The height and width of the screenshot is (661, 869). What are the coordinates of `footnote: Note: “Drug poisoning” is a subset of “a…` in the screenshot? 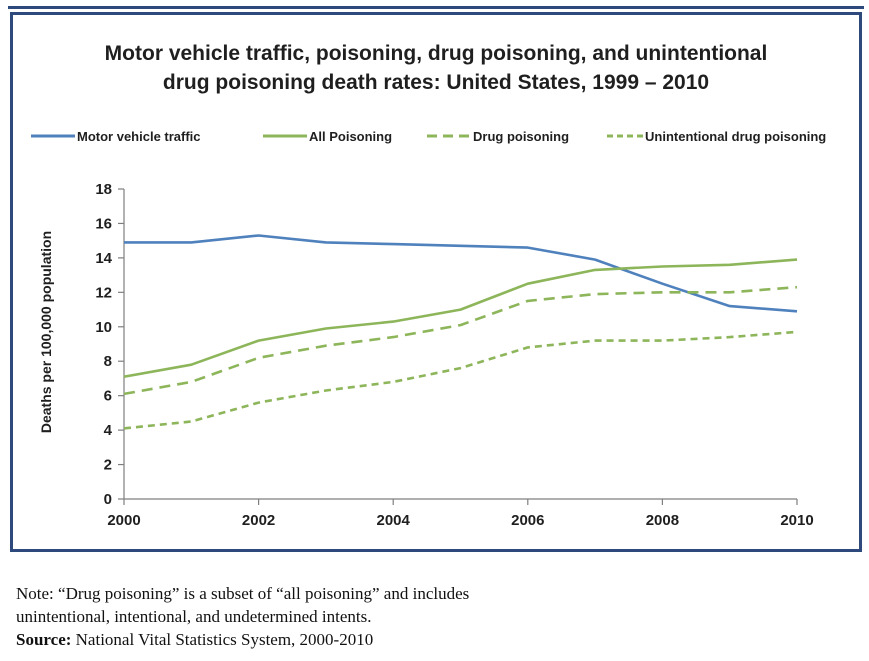 It's located at (436, 616).